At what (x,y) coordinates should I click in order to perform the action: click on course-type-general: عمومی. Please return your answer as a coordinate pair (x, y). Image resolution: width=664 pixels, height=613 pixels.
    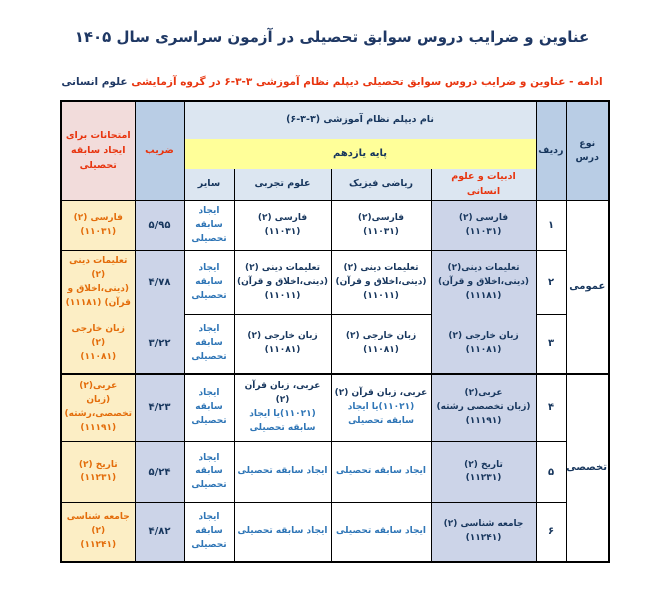
    Looking at the image, I should click on (587, 287).